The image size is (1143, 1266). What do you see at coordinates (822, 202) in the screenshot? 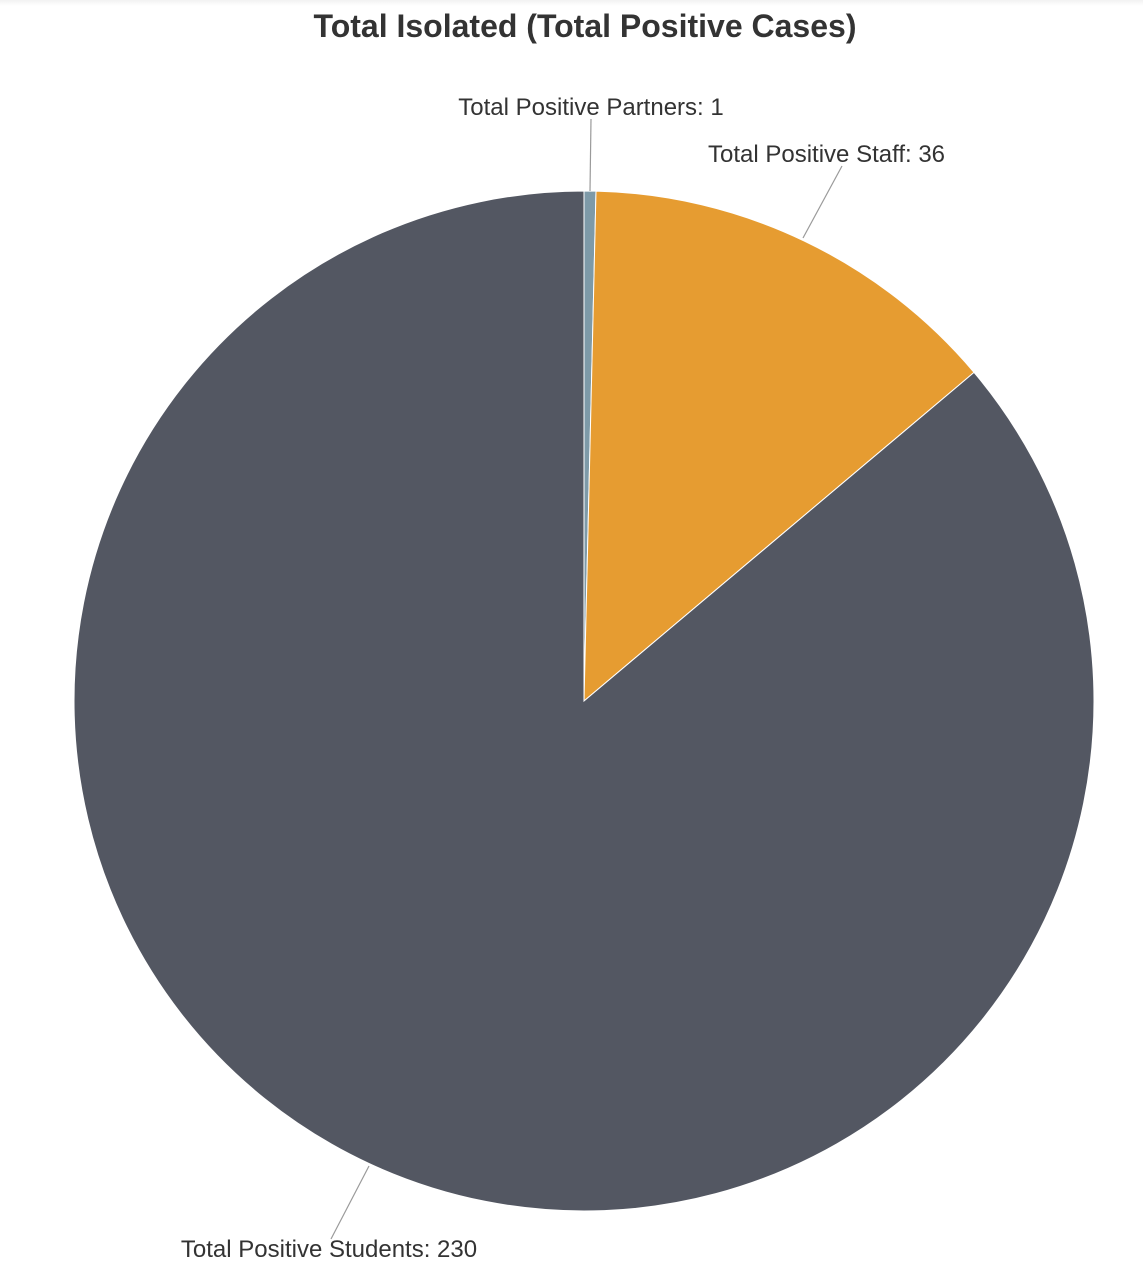
I see `leader-line-total-positive-staff` at bounding box center [822, 202].